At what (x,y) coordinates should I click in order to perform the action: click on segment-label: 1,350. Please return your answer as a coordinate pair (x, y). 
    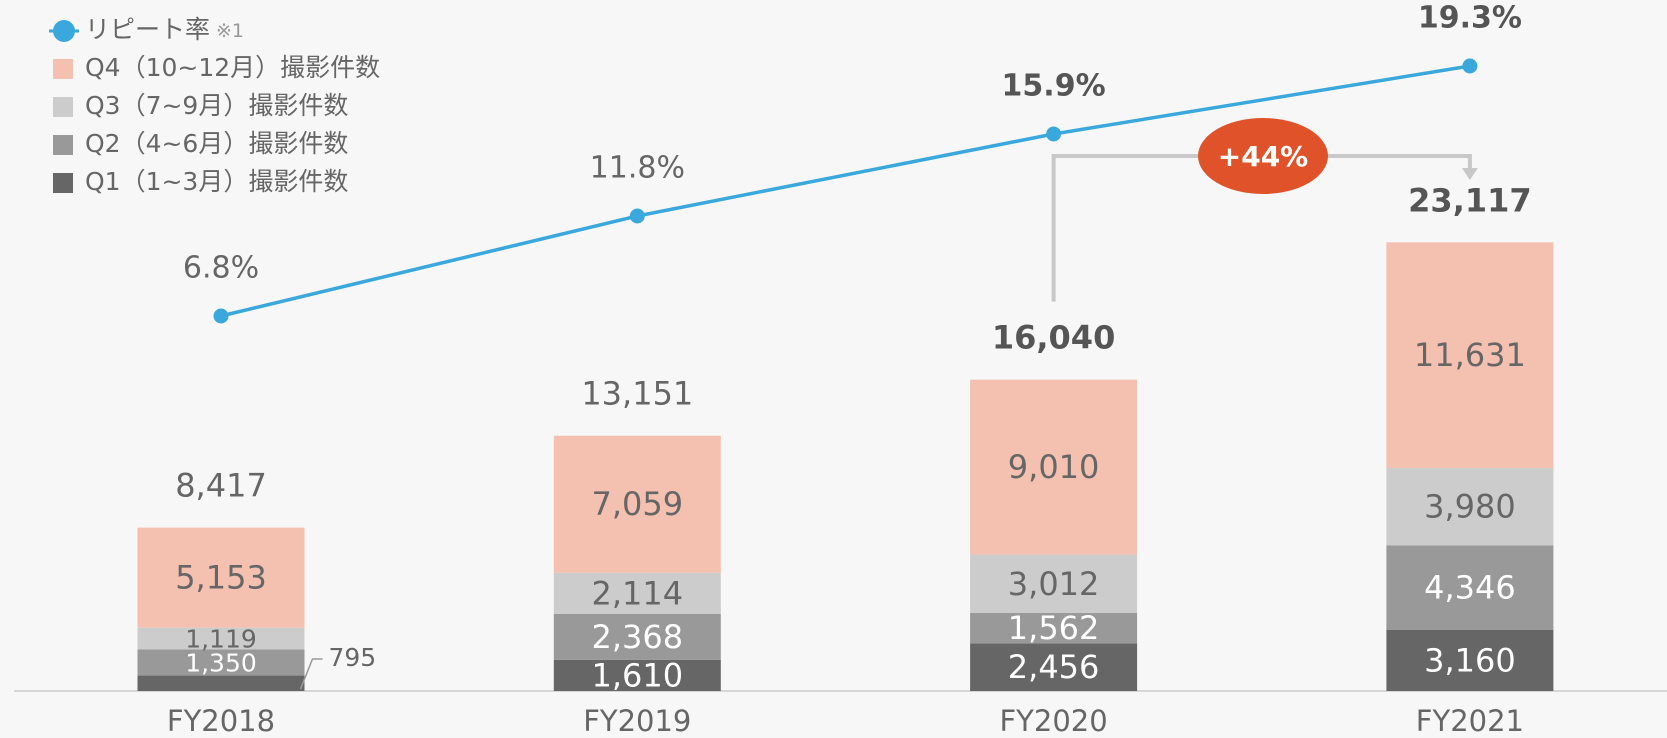
    Looking at the image, I should click on (221, 662).